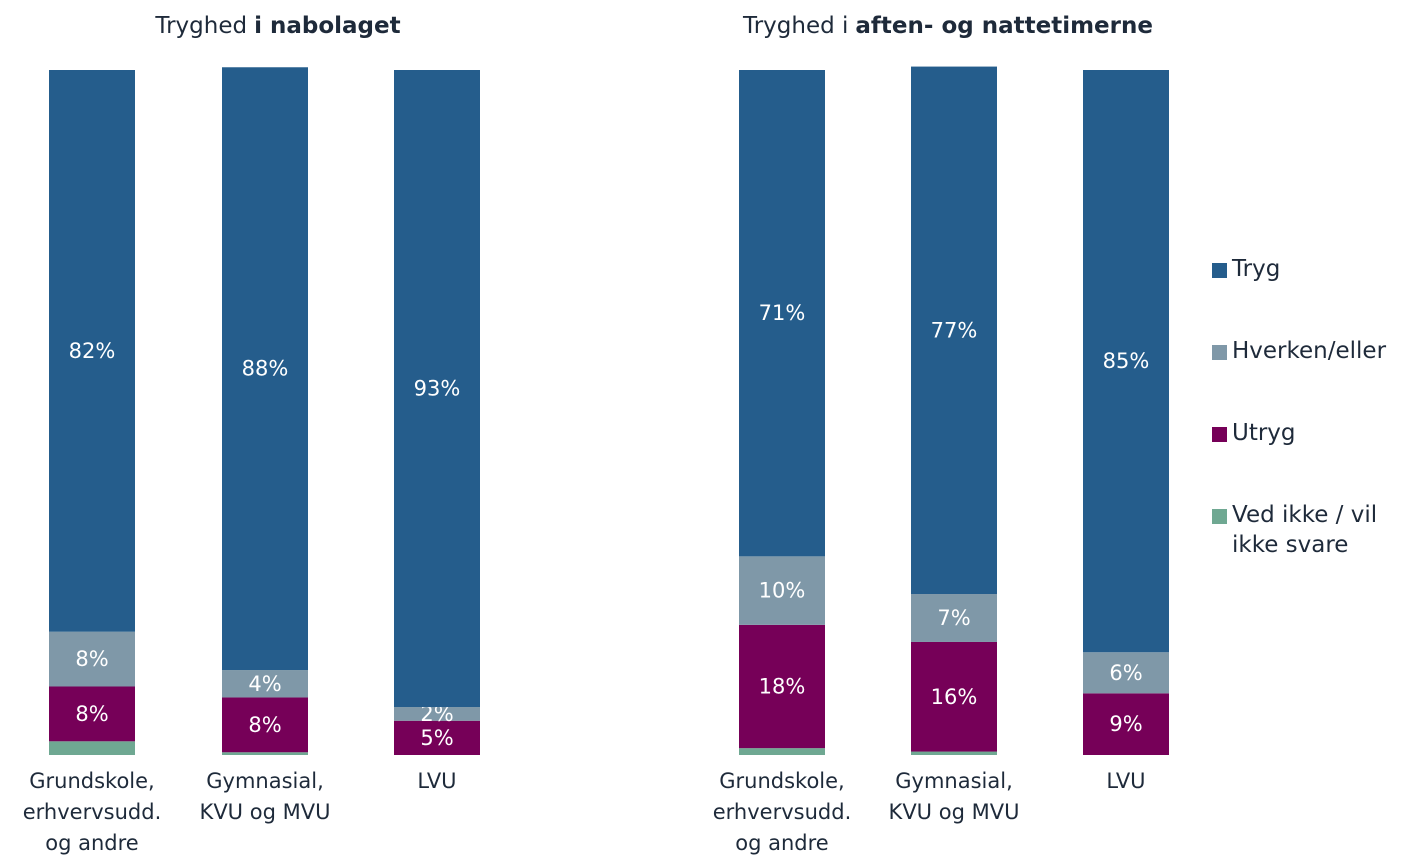  I want to click on title-text: Tryghed, so click(200, 26).